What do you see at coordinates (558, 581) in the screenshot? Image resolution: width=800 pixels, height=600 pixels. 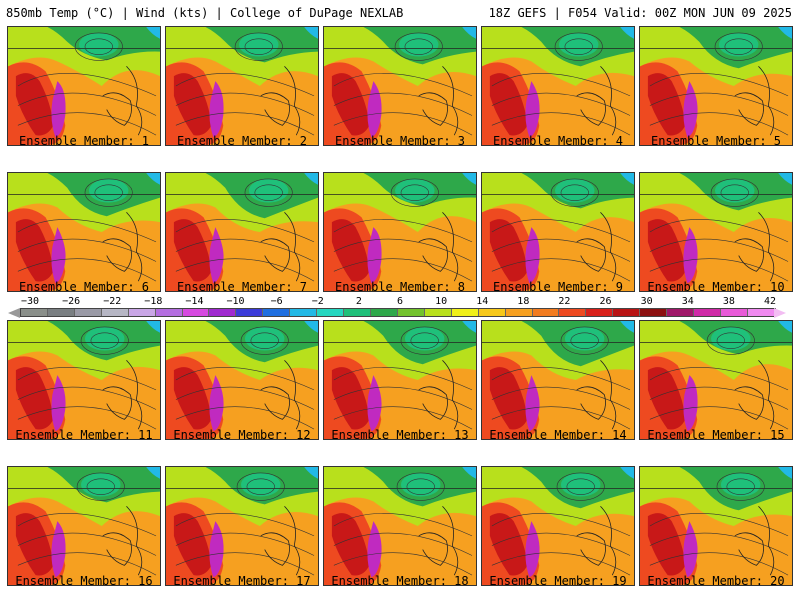 I see `ensemble-member-label: Ensemble Member: 19` at bounding box center [558, 581].